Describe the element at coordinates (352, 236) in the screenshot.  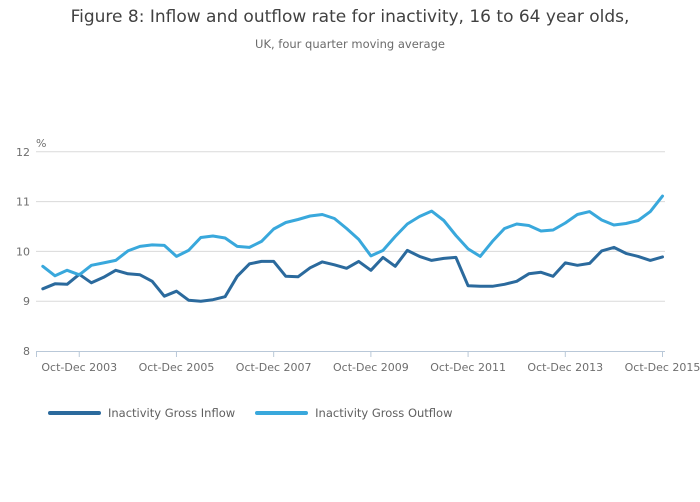
I see `outflow-line` at that location.